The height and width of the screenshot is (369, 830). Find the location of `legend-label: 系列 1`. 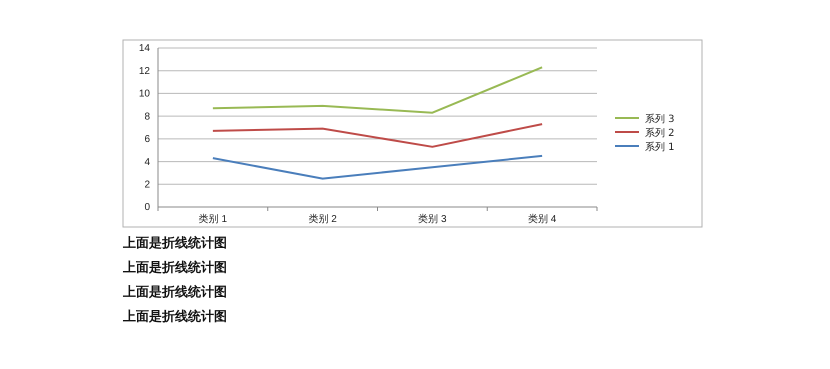

legend-label: 系列 1 is located at coordinates (660, 147).